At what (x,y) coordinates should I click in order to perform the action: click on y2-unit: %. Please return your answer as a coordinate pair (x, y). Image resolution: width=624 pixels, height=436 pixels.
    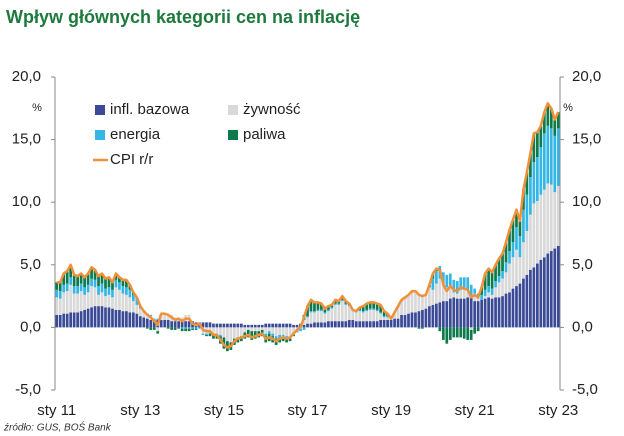
    Looking at the image, I should click on (568, 108).